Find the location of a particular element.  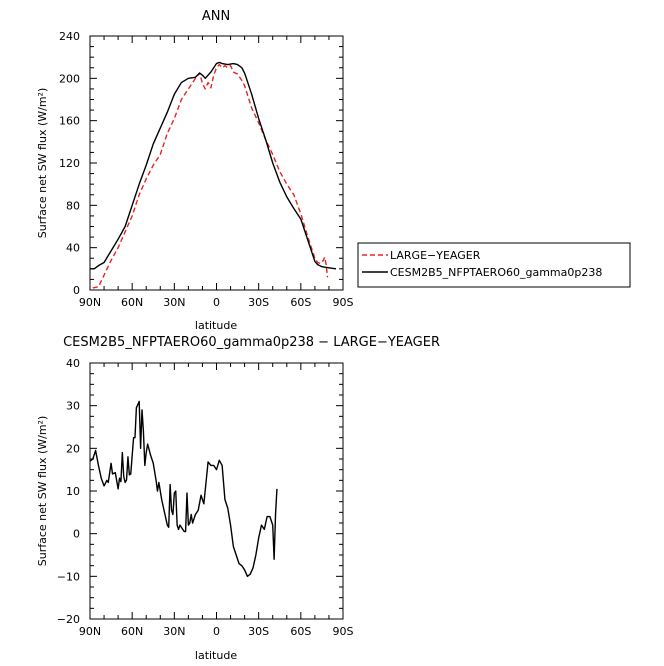

top-x-tick-label: 60S is located at coordinates (300, 302).